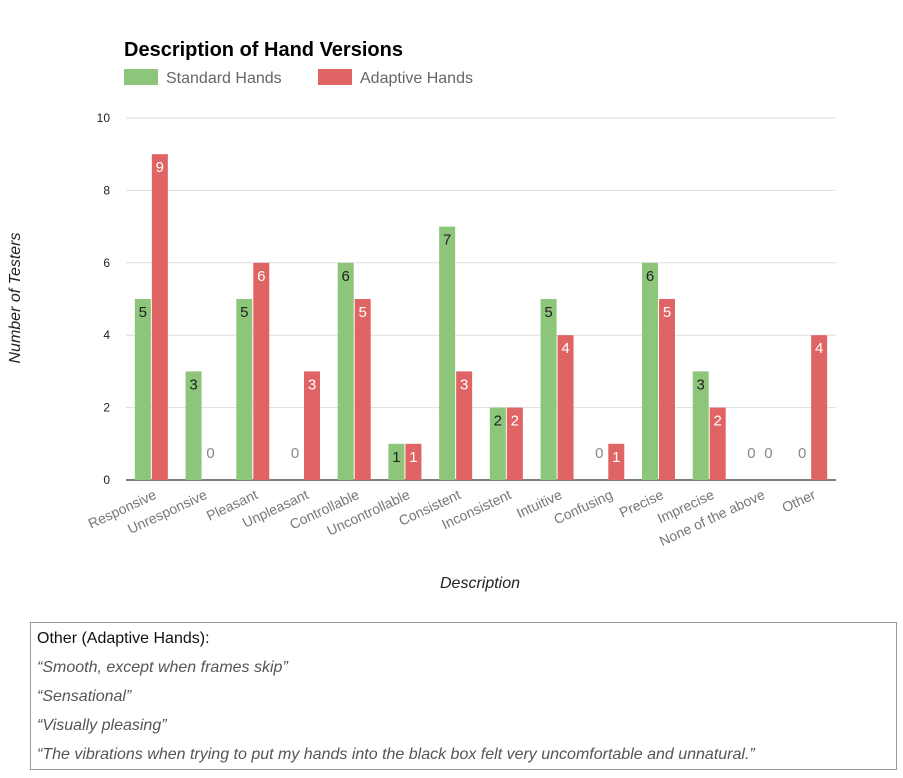 This screenshot has width=903, height=778. What do you see at coordinates (106, 190) in the screenshot?
I see `y-tick-label: 8` at bounding box center [106, 190].